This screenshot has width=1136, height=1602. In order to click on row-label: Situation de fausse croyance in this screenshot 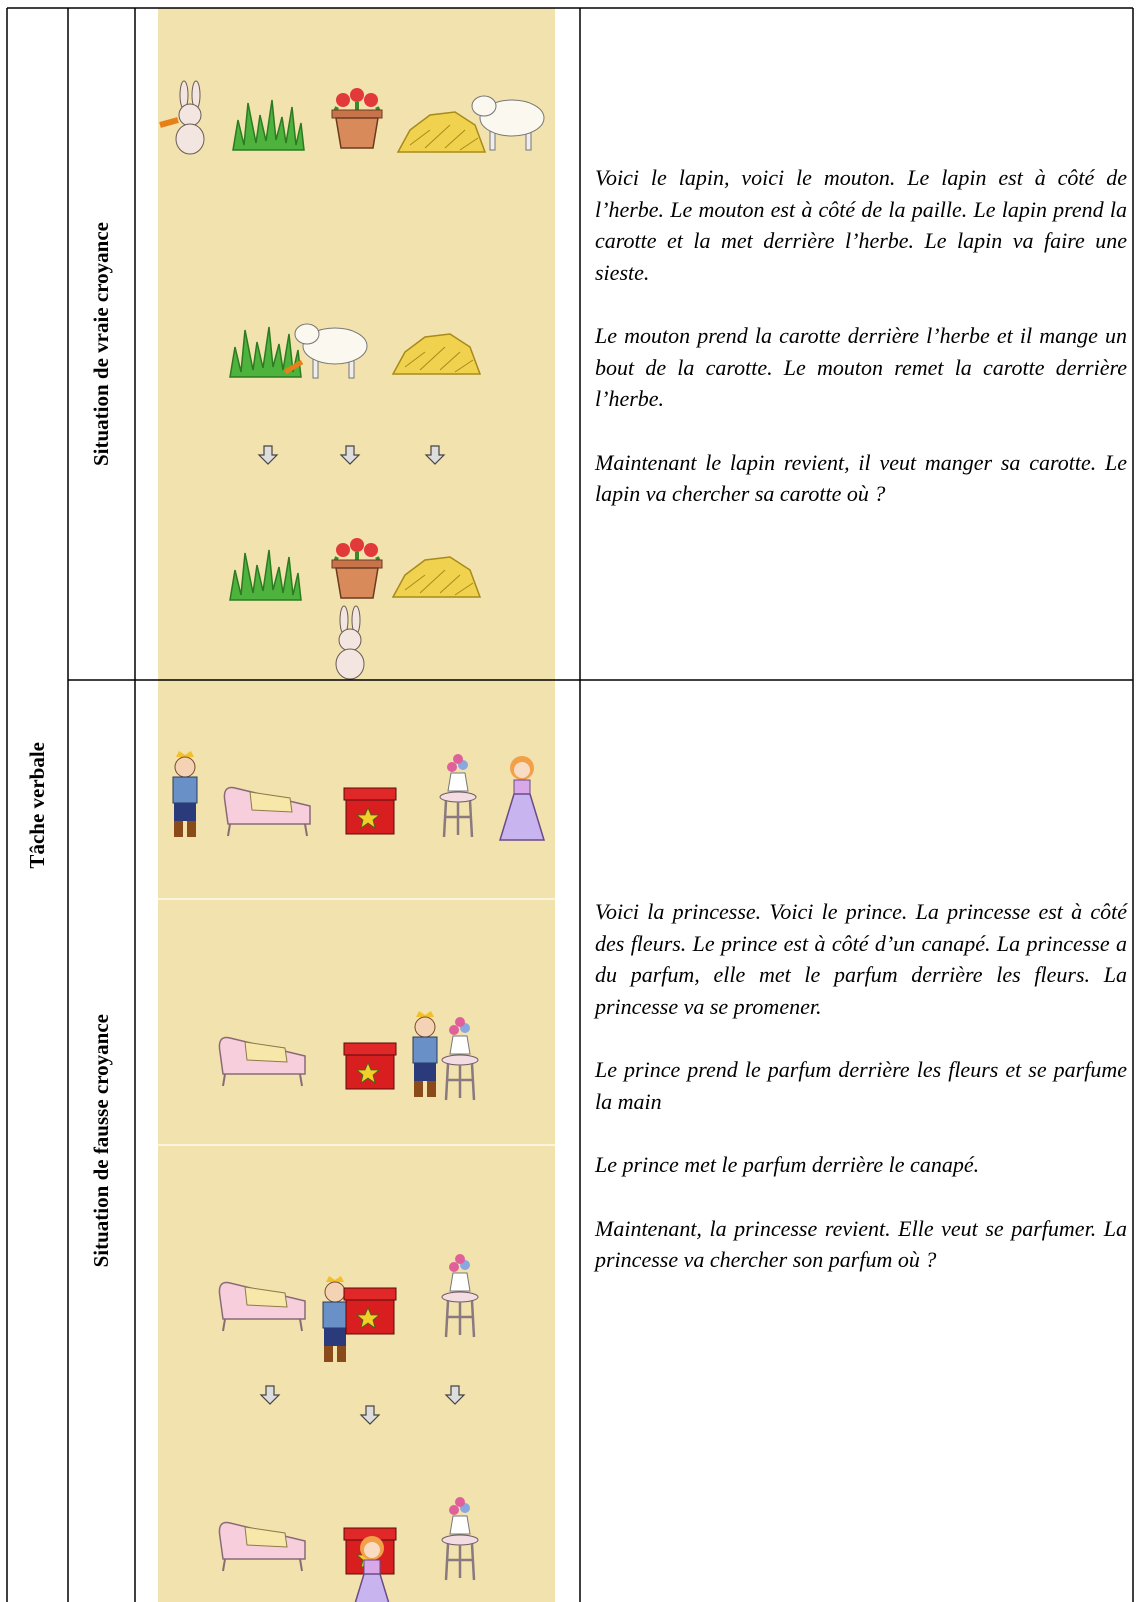, I will do `click(101, 1141)`.